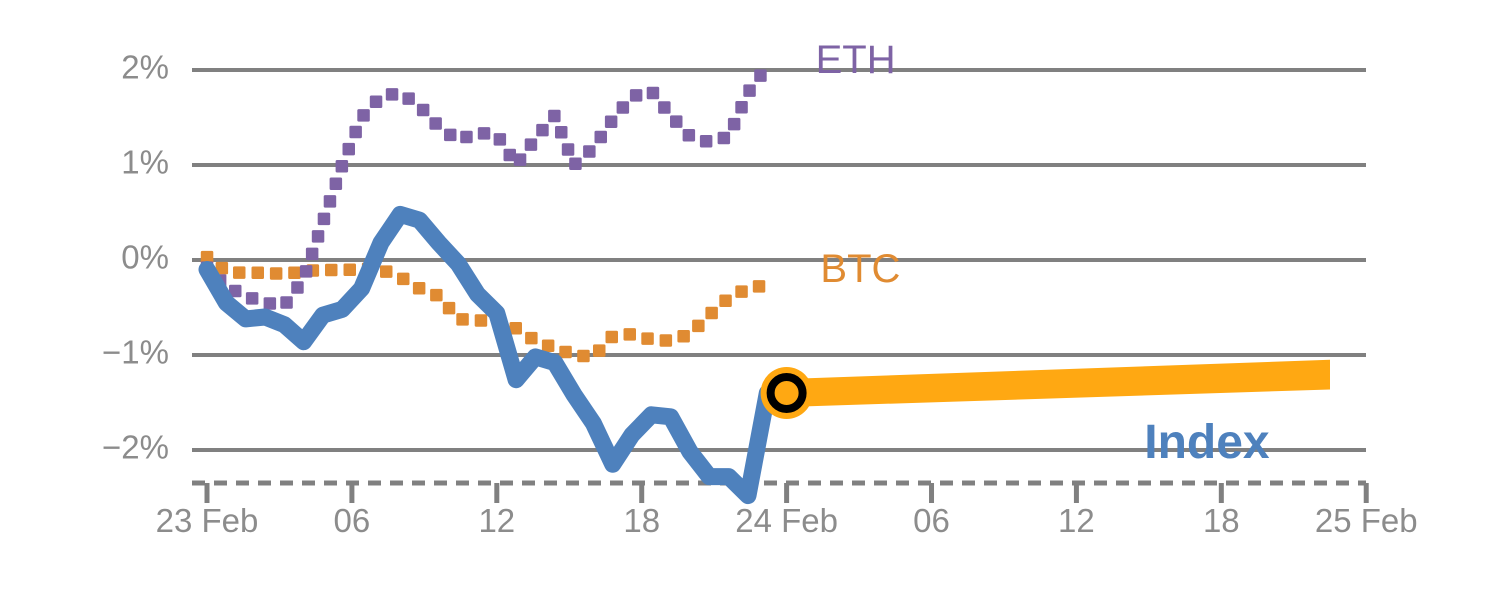 This screenshot has height=600, width=1500. I want to click on x-axis-tick-labels: 23 Feb 06 12 18 24 Feb 06 12 18 25 Feb, so click(787, 520).